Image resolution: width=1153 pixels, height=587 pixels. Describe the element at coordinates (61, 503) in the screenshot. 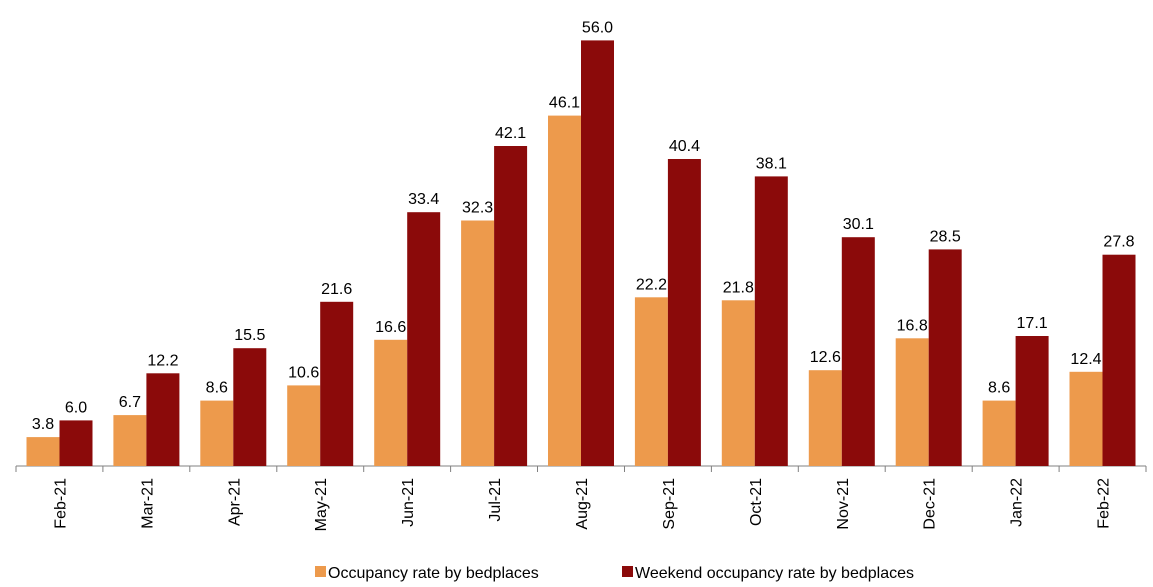

I see `x-tick-label-Feb-21: Feb-21` at that location.